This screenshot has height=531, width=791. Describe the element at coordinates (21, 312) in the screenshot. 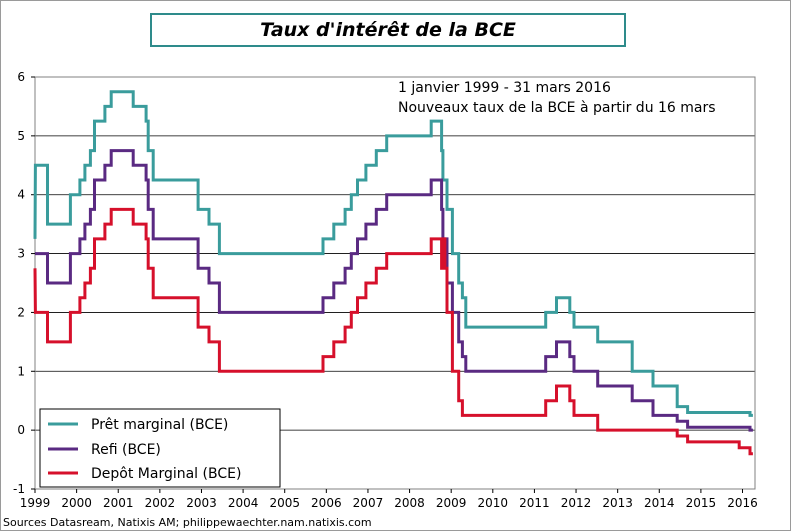

I see `y-tick-label: 2` at that location.